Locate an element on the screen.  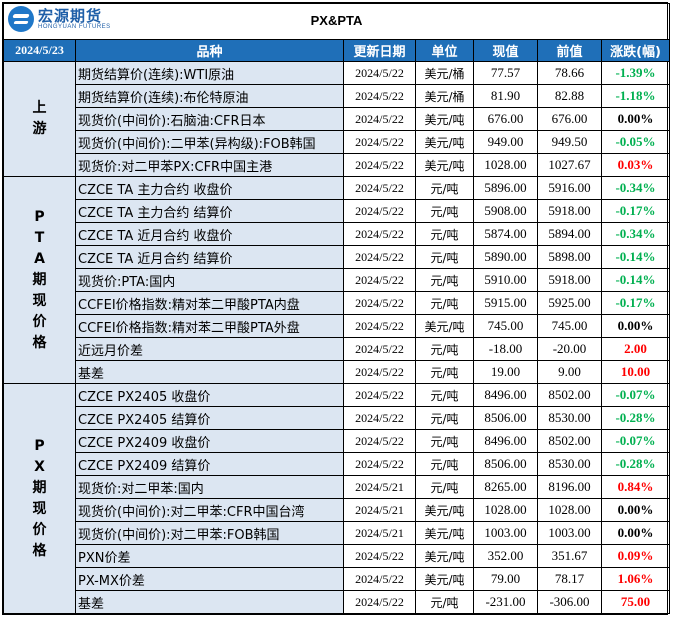
change-value: -0.07% is located at coordinates (635, 441).